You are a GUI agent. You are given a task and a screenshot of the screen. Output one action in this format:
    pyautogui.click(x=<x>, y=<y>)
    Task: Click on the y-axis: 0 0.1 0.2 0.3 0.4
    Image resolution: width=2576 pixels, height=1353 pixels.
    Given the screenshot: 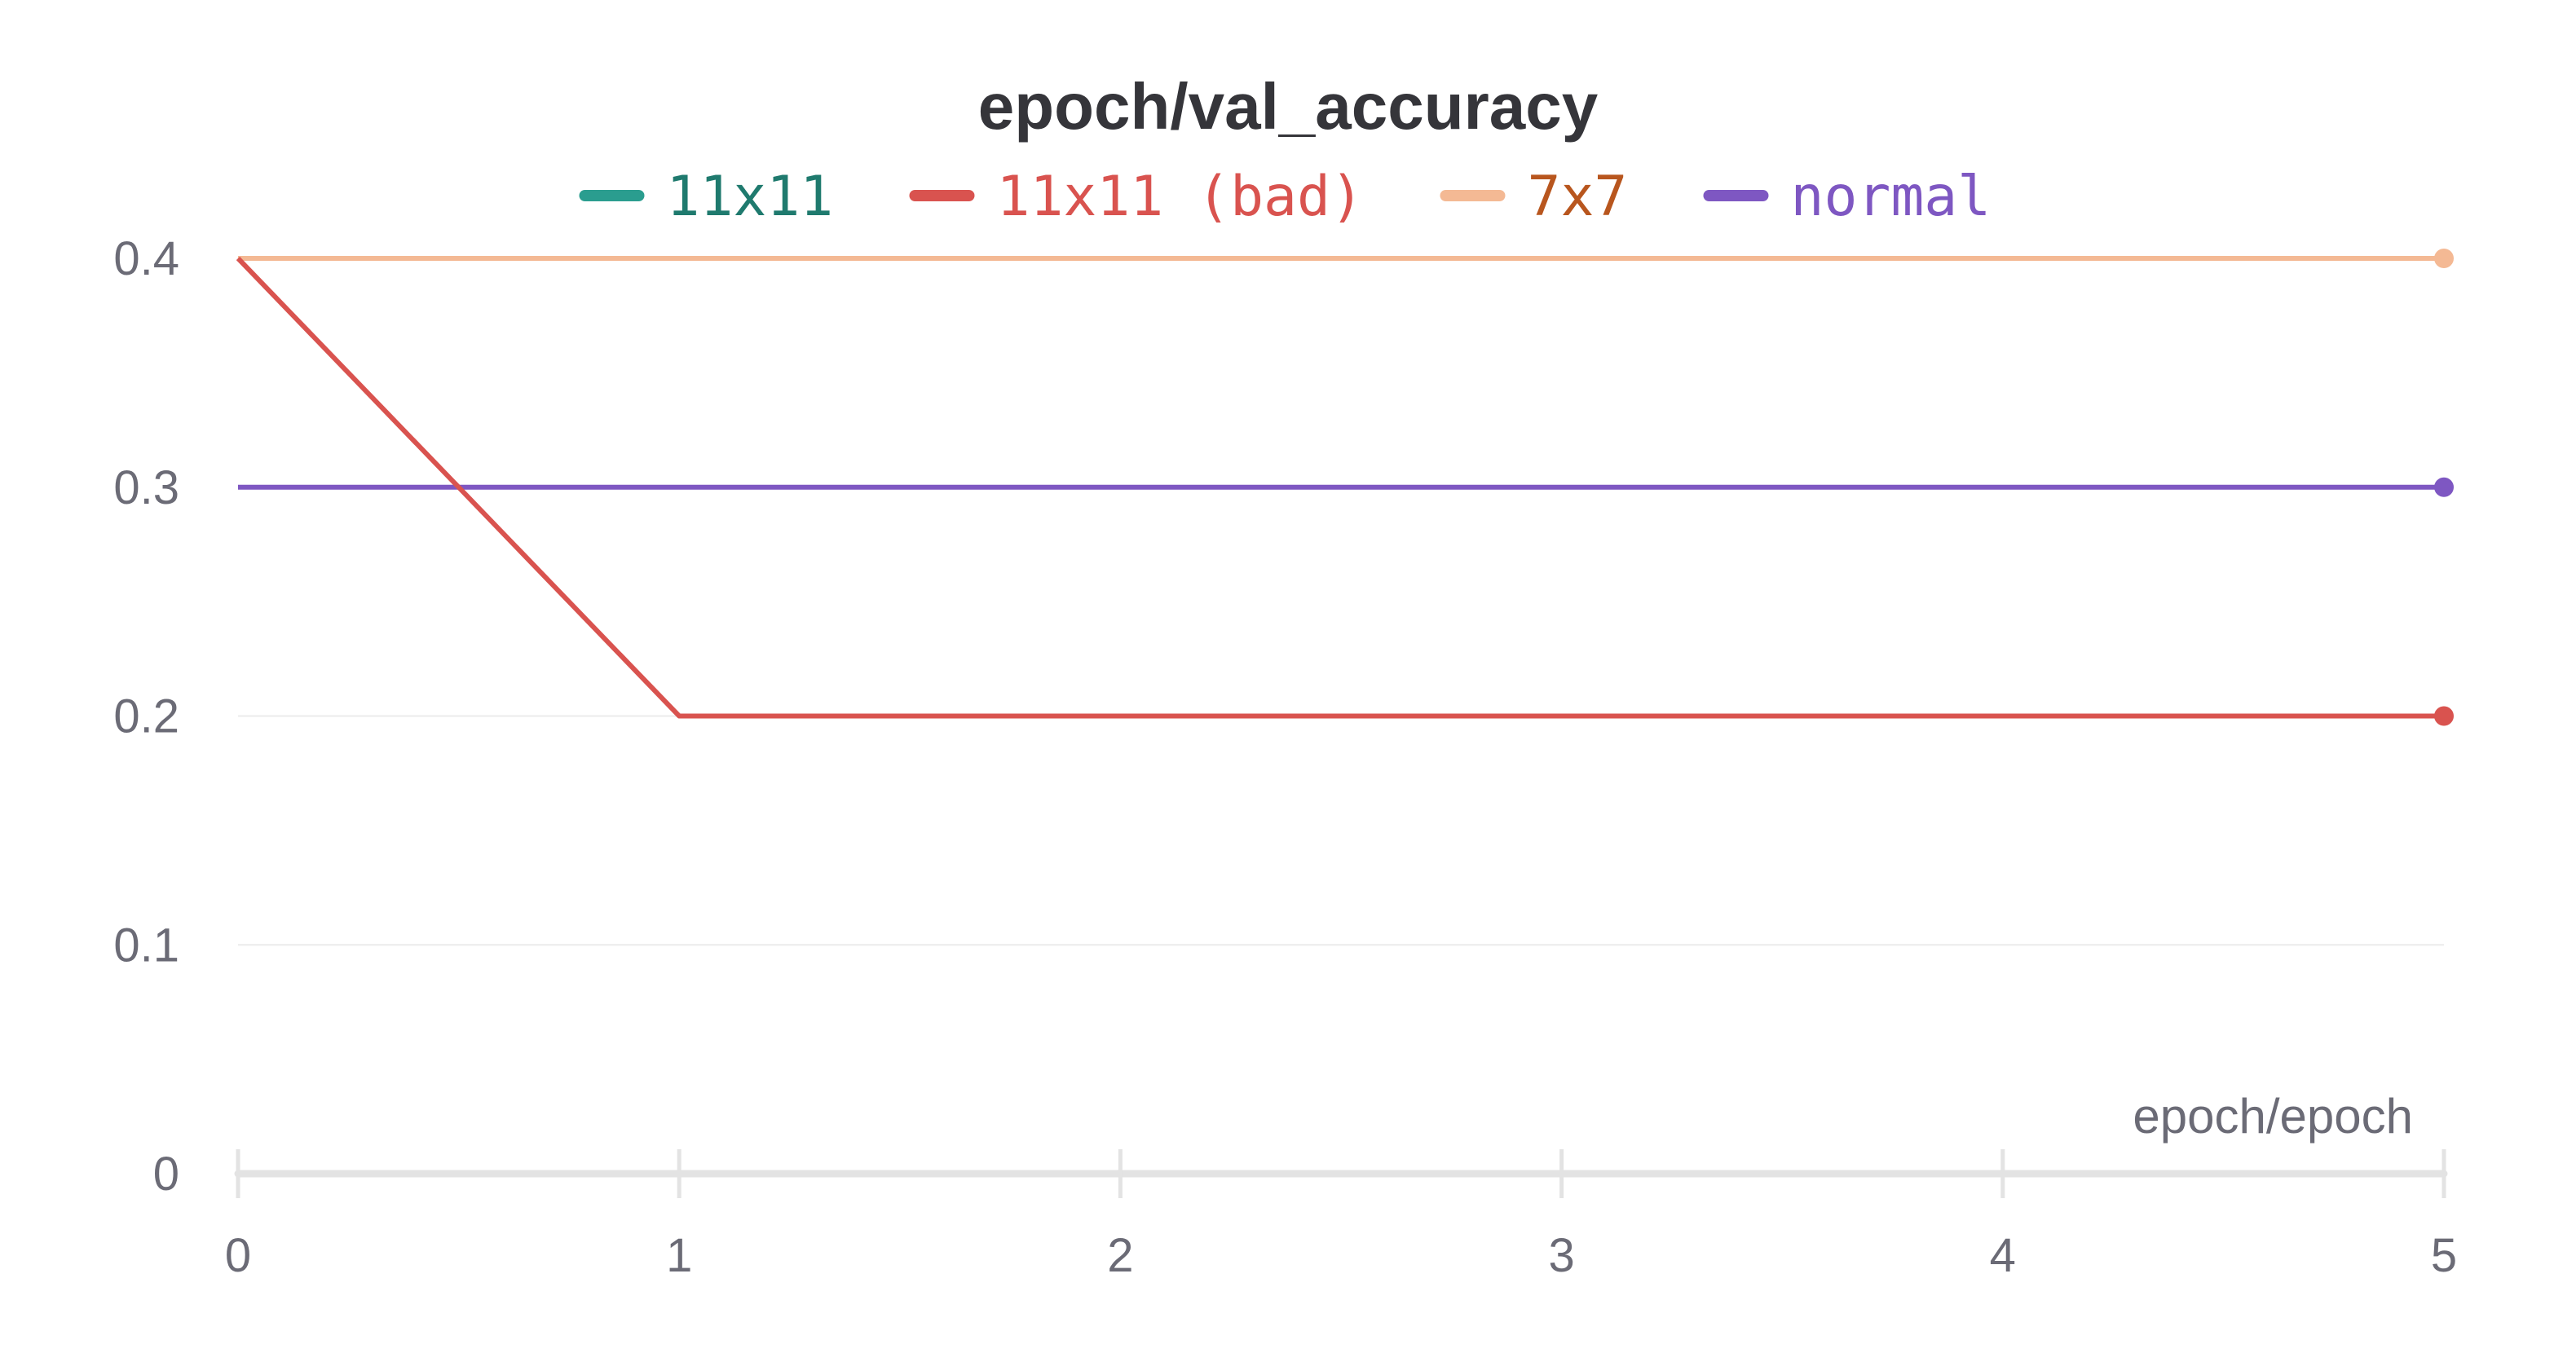 What is the action you would take?
    pyautogui.click(x=146, y=716)
    